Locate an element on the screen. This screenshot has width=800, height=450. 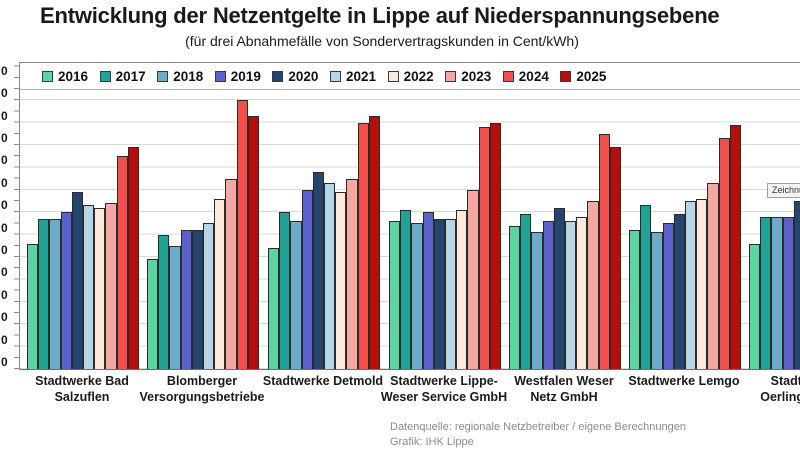
legend-year-label: 2024 is located at coordinates (533, 76).